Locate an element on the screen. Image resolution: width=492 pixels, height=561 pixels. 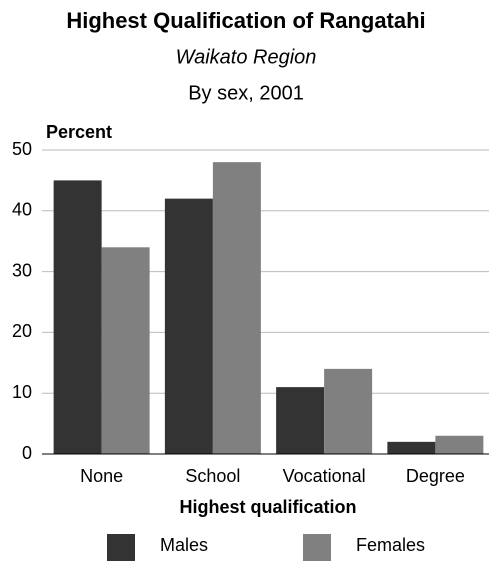
x-tick-label: None is located at coordinates (101, 476).